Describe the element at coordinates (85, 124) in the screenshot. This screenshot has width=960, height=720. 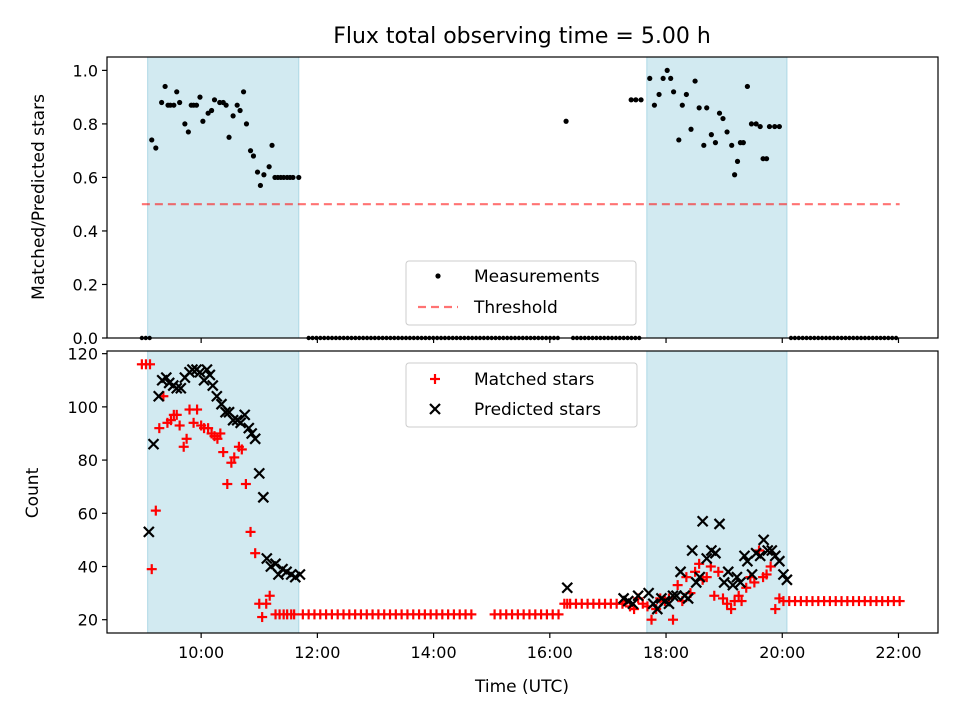
I see `y-tick-label: 0.8` at that location.